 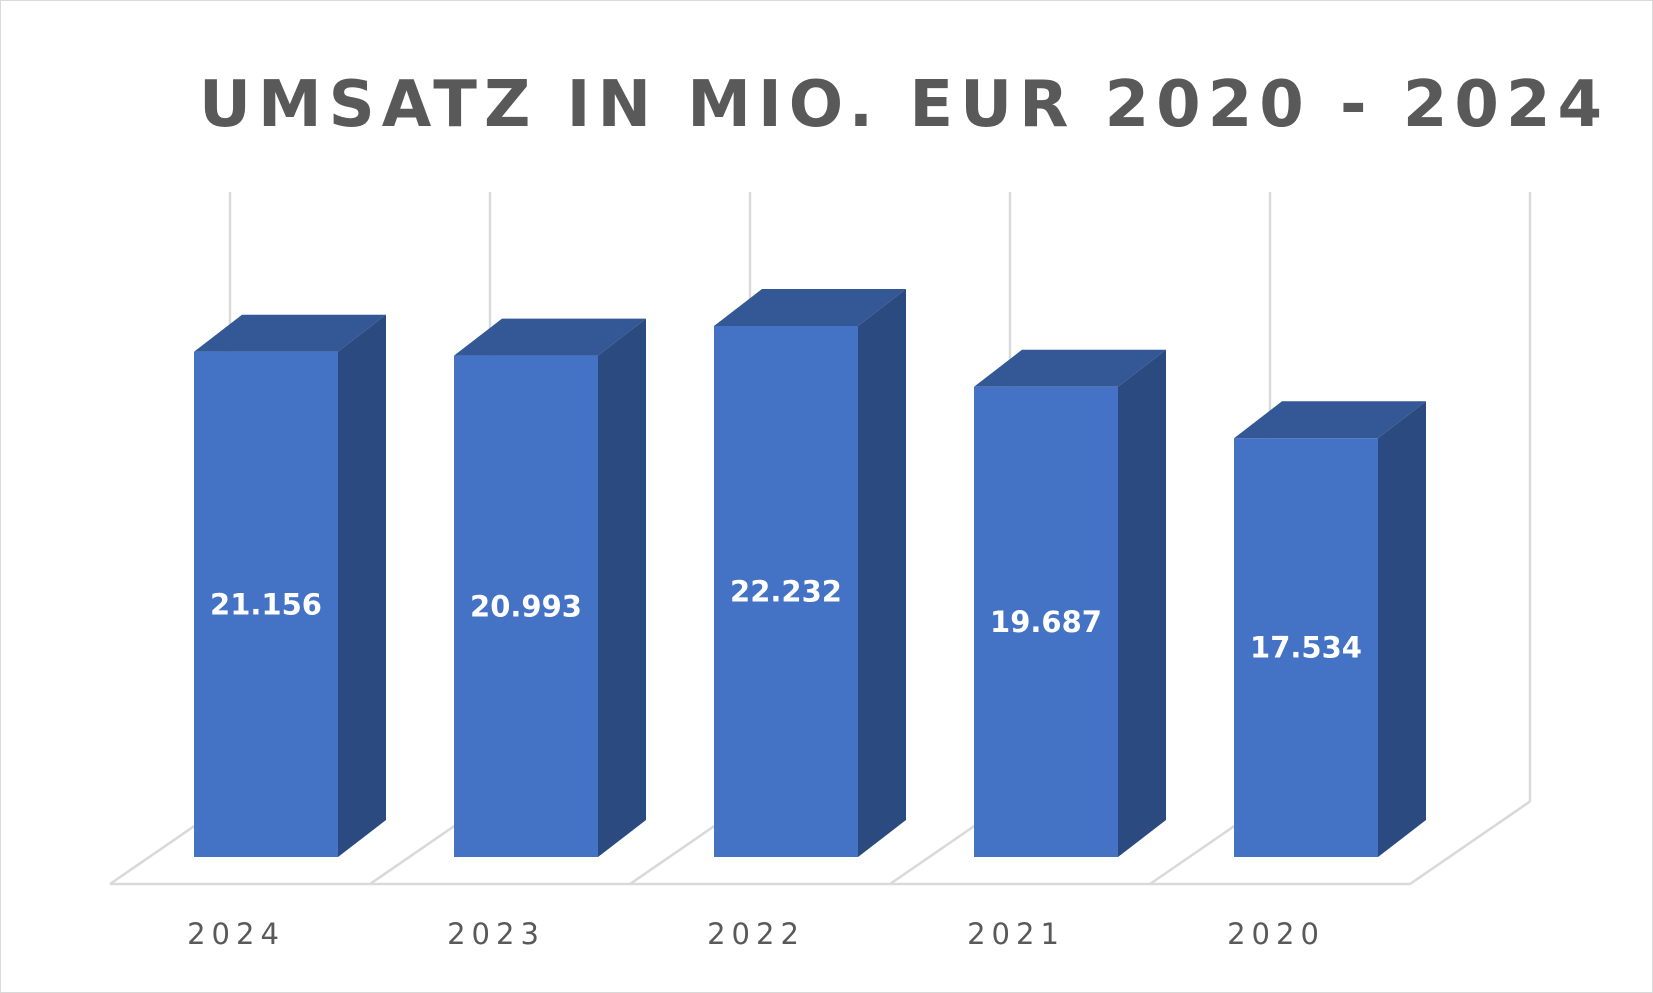 What do you see at coordinates (1016, 934) in the screenshot?
I see `category-label: 2021` at bounding box center [1016, 934].